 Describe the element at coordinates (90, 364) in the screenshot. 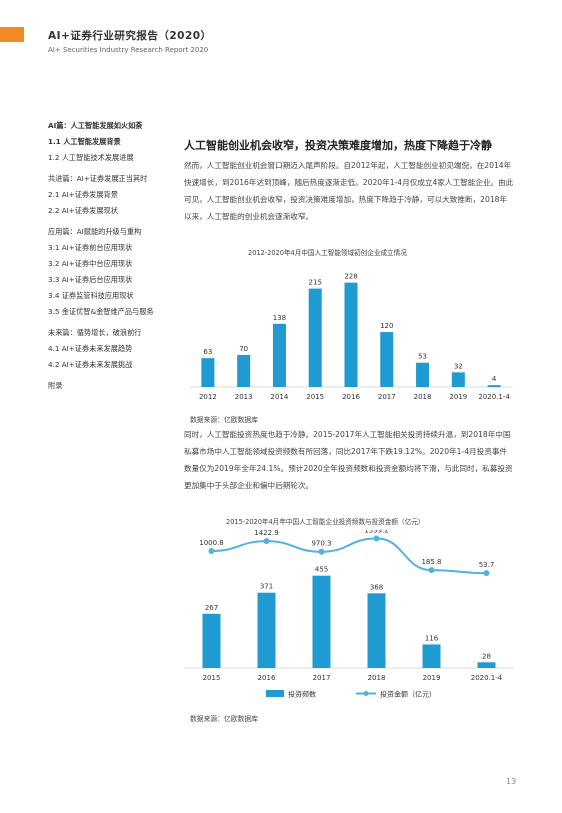

I see `toc-item: 4.2 AI+证券未来发展挑战` at that location.